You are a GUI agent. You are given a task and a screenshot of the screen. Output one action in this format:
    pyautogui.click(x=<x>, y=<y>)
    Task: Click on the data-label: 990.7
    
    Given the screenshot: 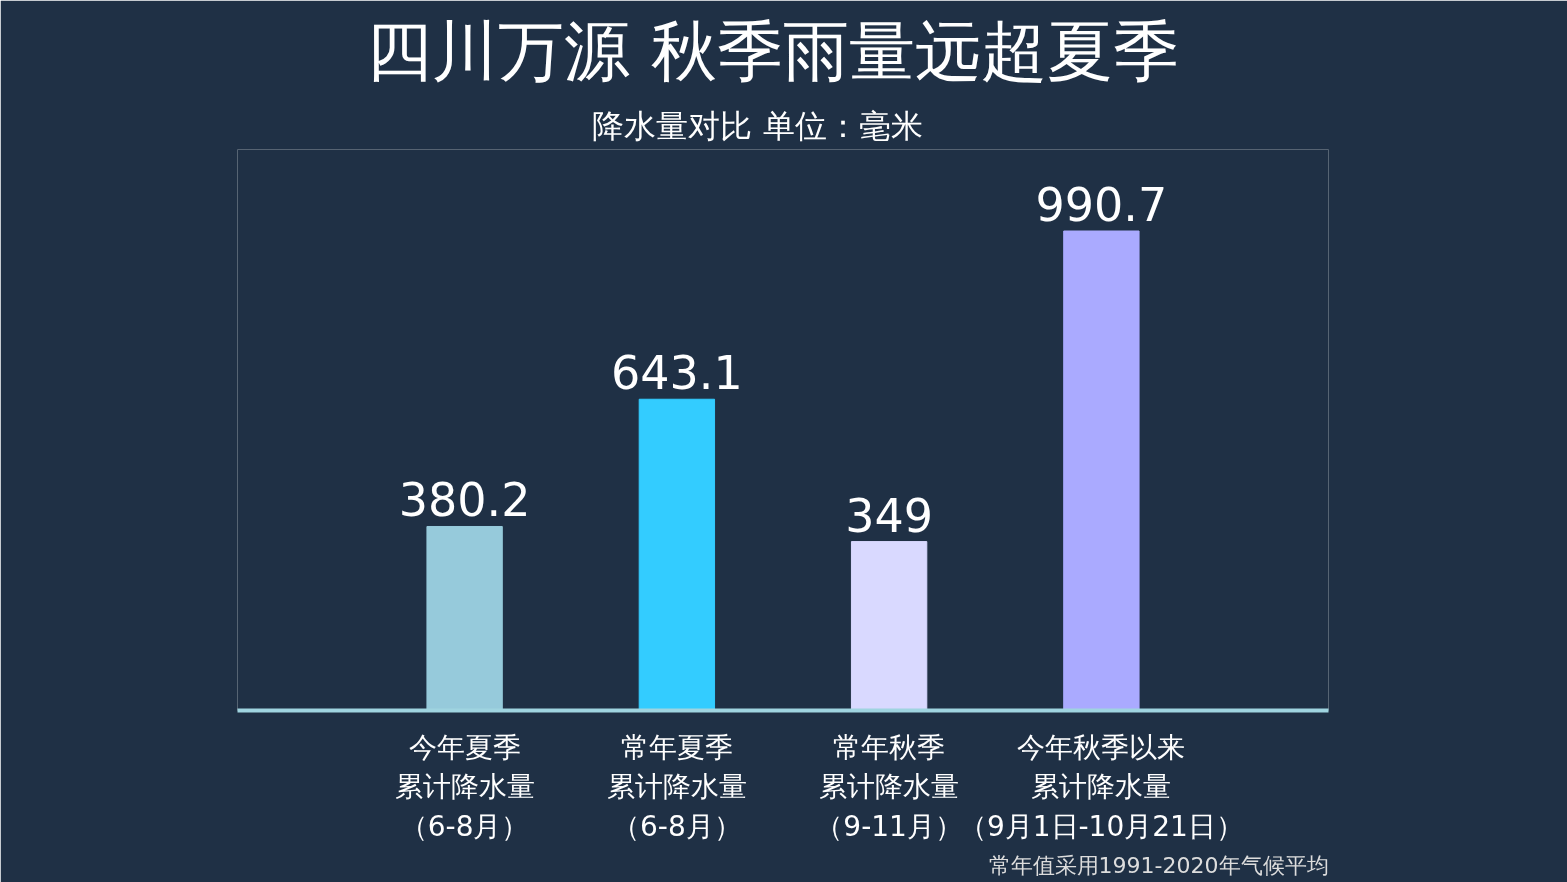 What is the action you would take?
    pyautogui.click(x=1101, y=205)
    